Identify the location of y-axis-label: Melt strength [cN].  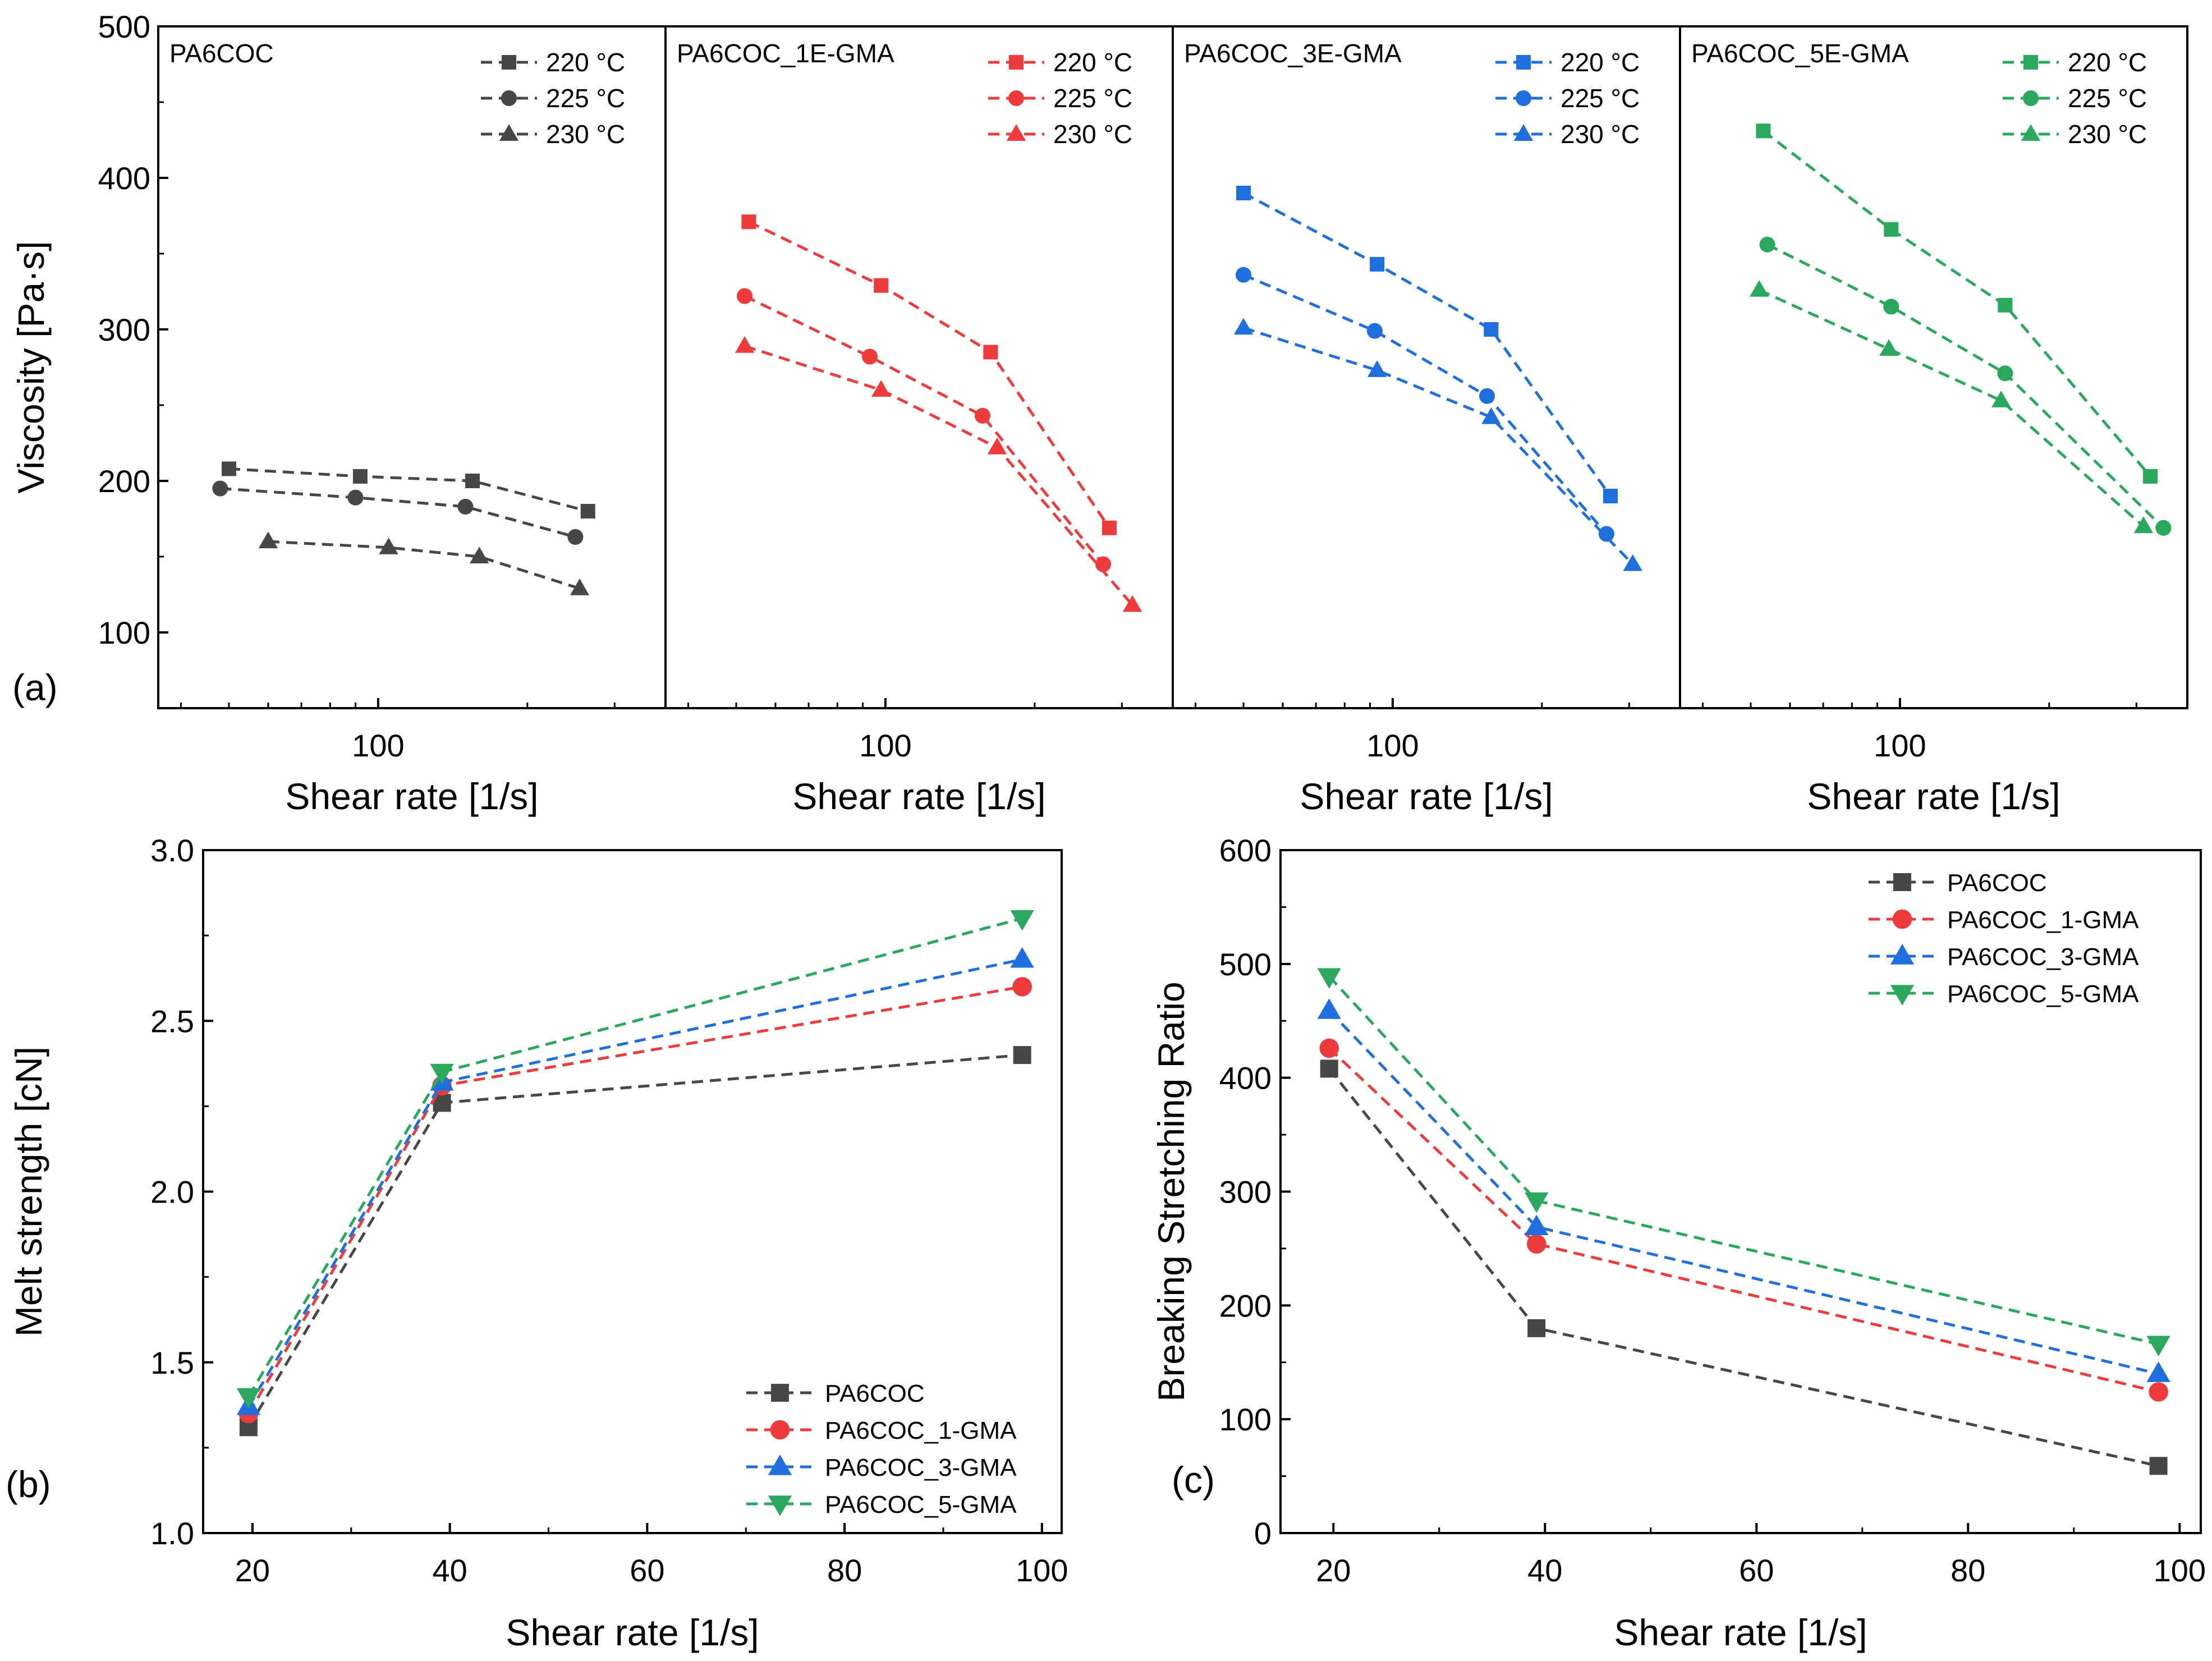
(28, 1192).